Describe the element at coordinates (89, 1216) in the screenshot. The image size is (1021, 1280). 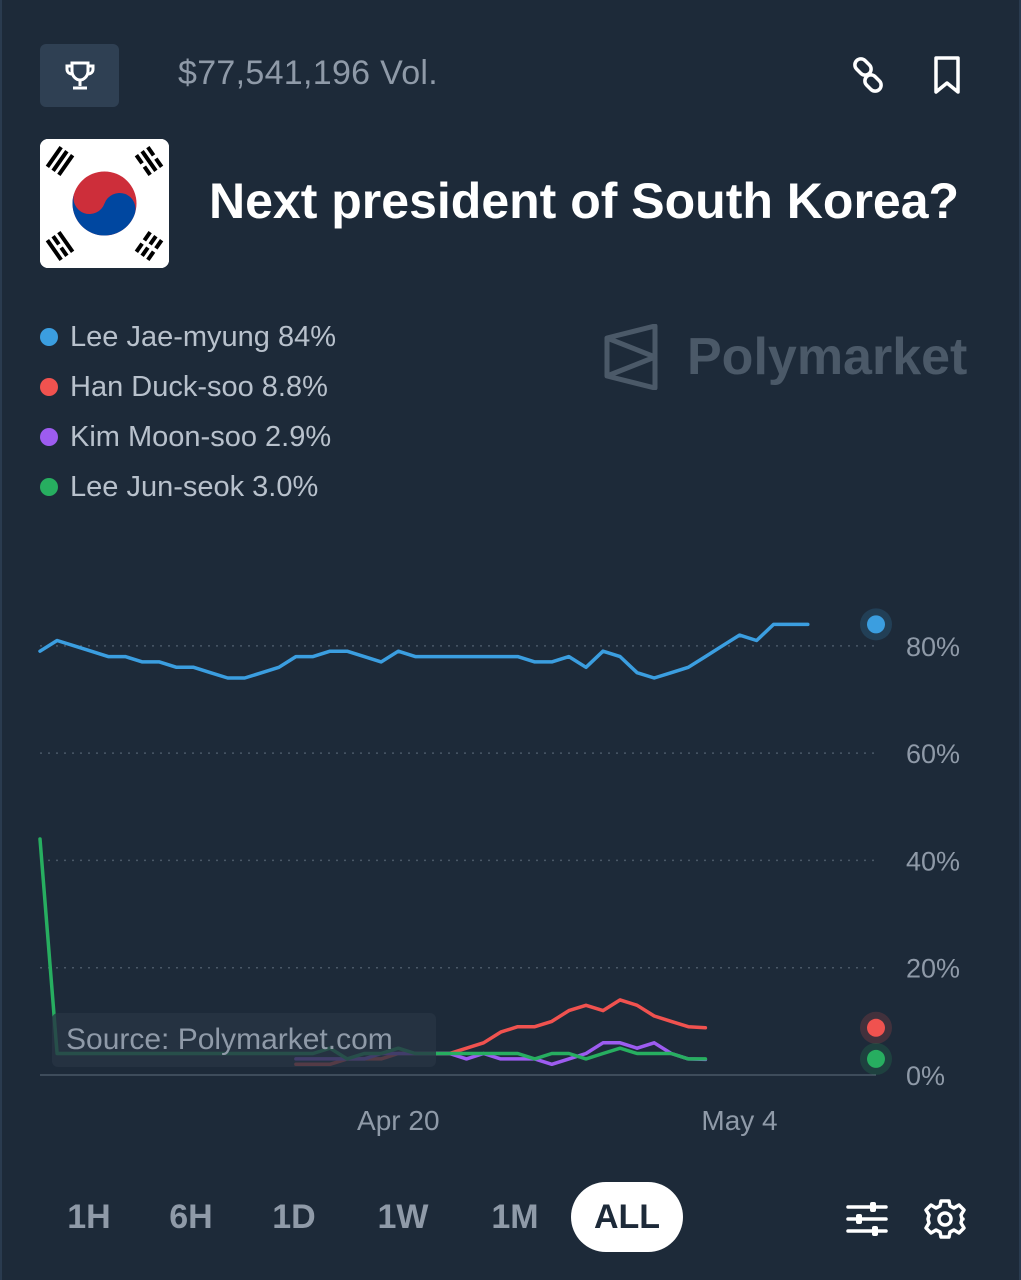
I see `tab-1h: 1H` at that location.